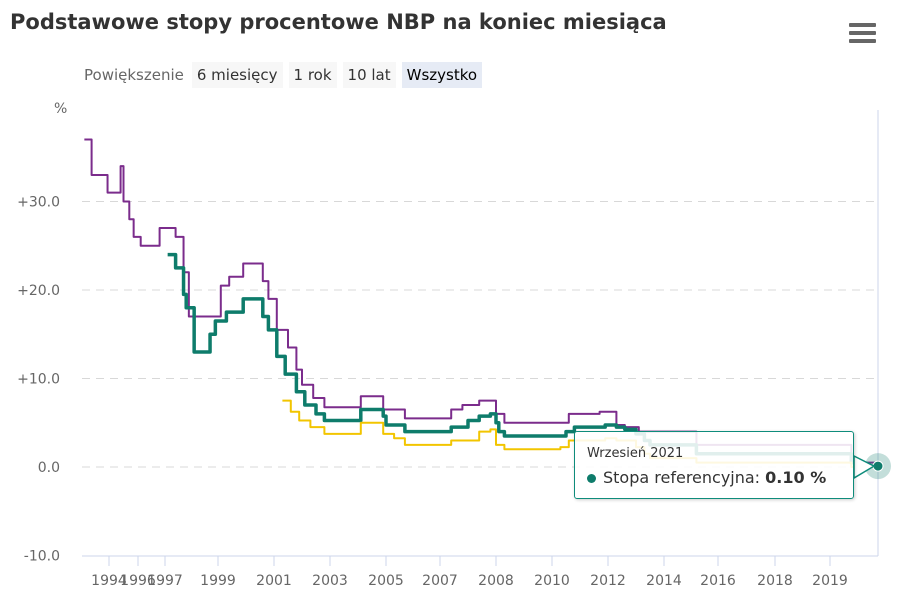 The image size is (904, 600). What do you see at coordinates (591, 478) in the screenshot?
I see `series-dot-icon` at bounding box center [591, 478].